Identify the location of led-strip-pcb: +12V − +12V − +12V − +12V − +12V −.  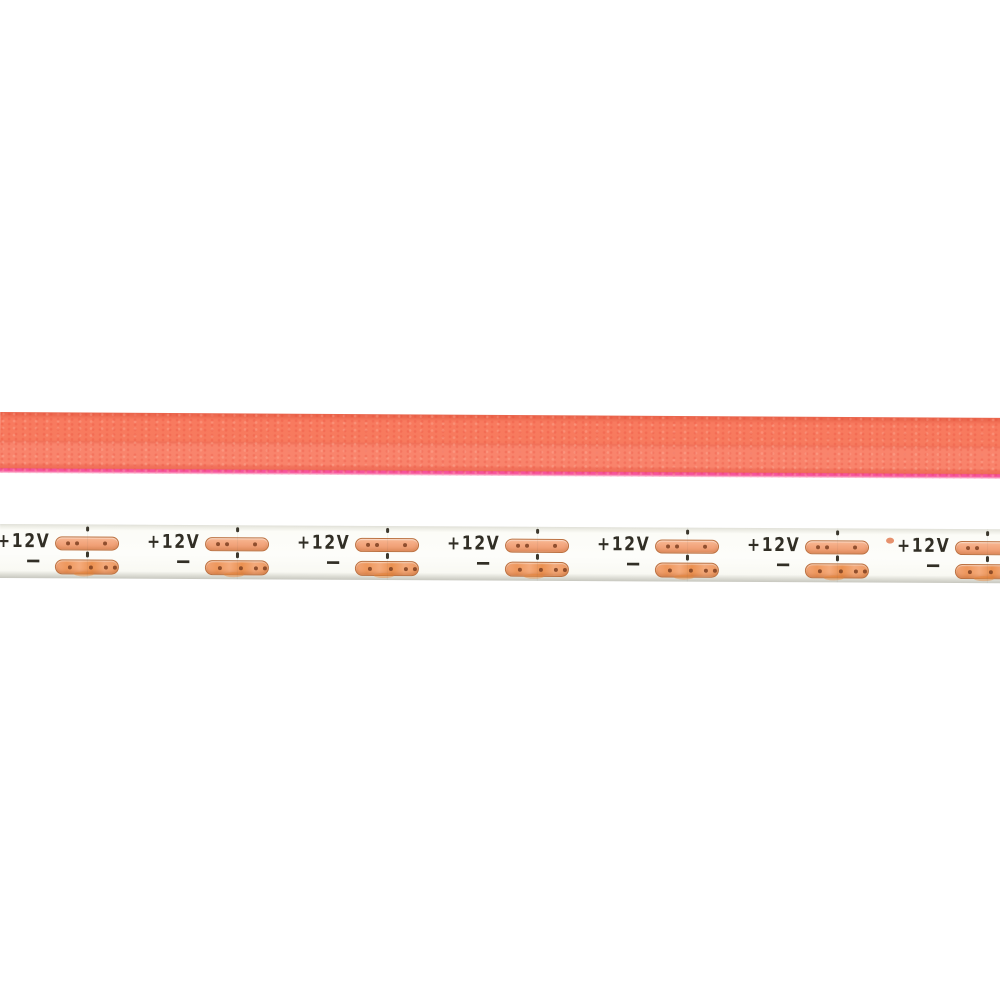
(500, 554).